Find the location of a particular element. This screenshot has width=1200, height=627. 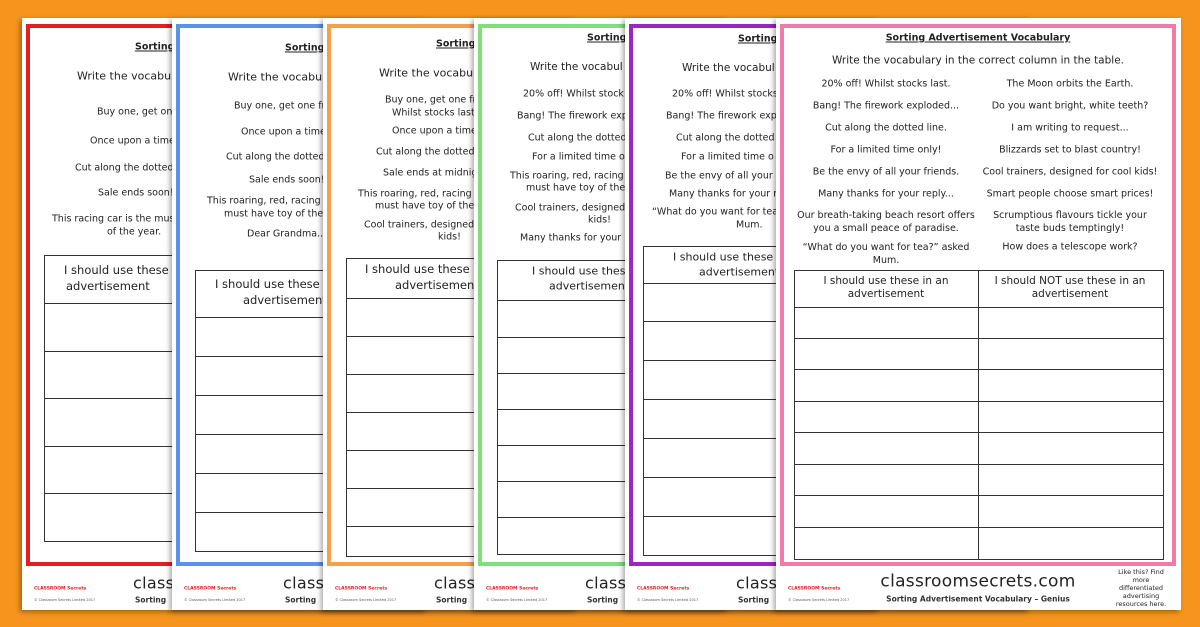

vocabulary-item: Be the envy of all your friends. is located at coordinates (886, 172).